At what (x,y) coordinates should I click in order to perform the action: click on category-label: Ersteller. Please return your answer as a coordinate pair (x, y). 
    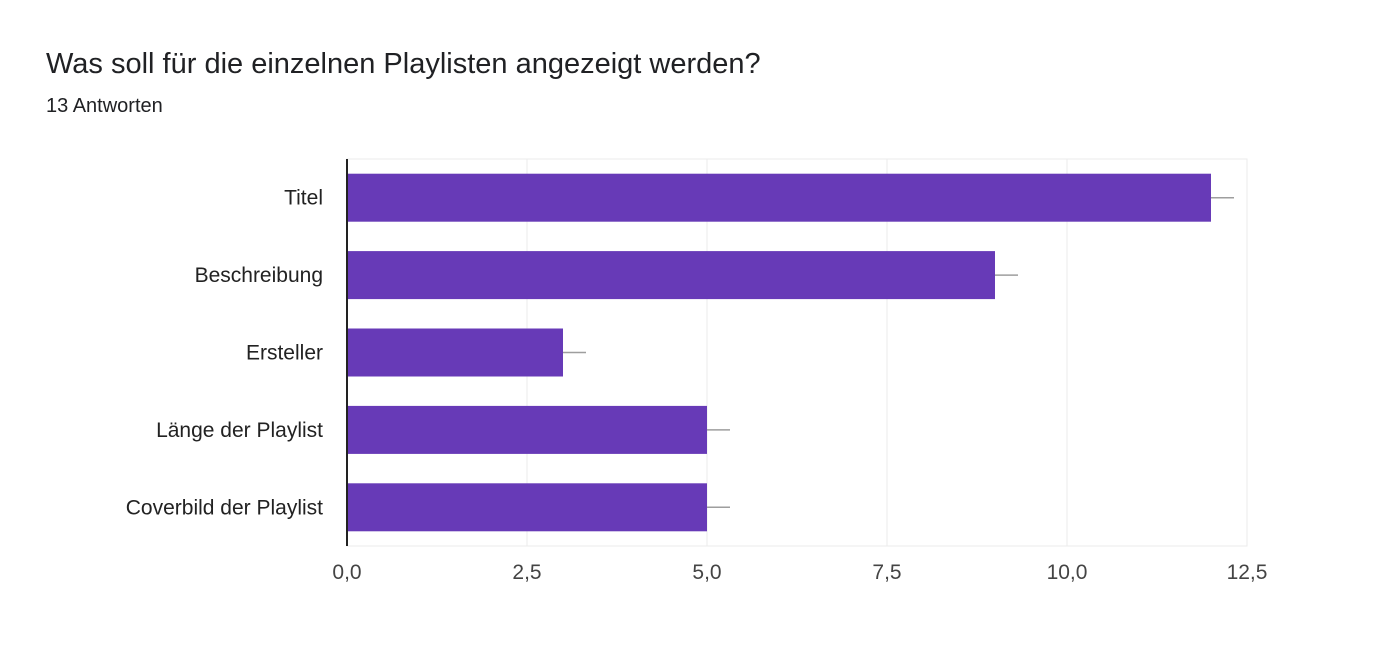
    Looking at the image, I should click on (284, 353).